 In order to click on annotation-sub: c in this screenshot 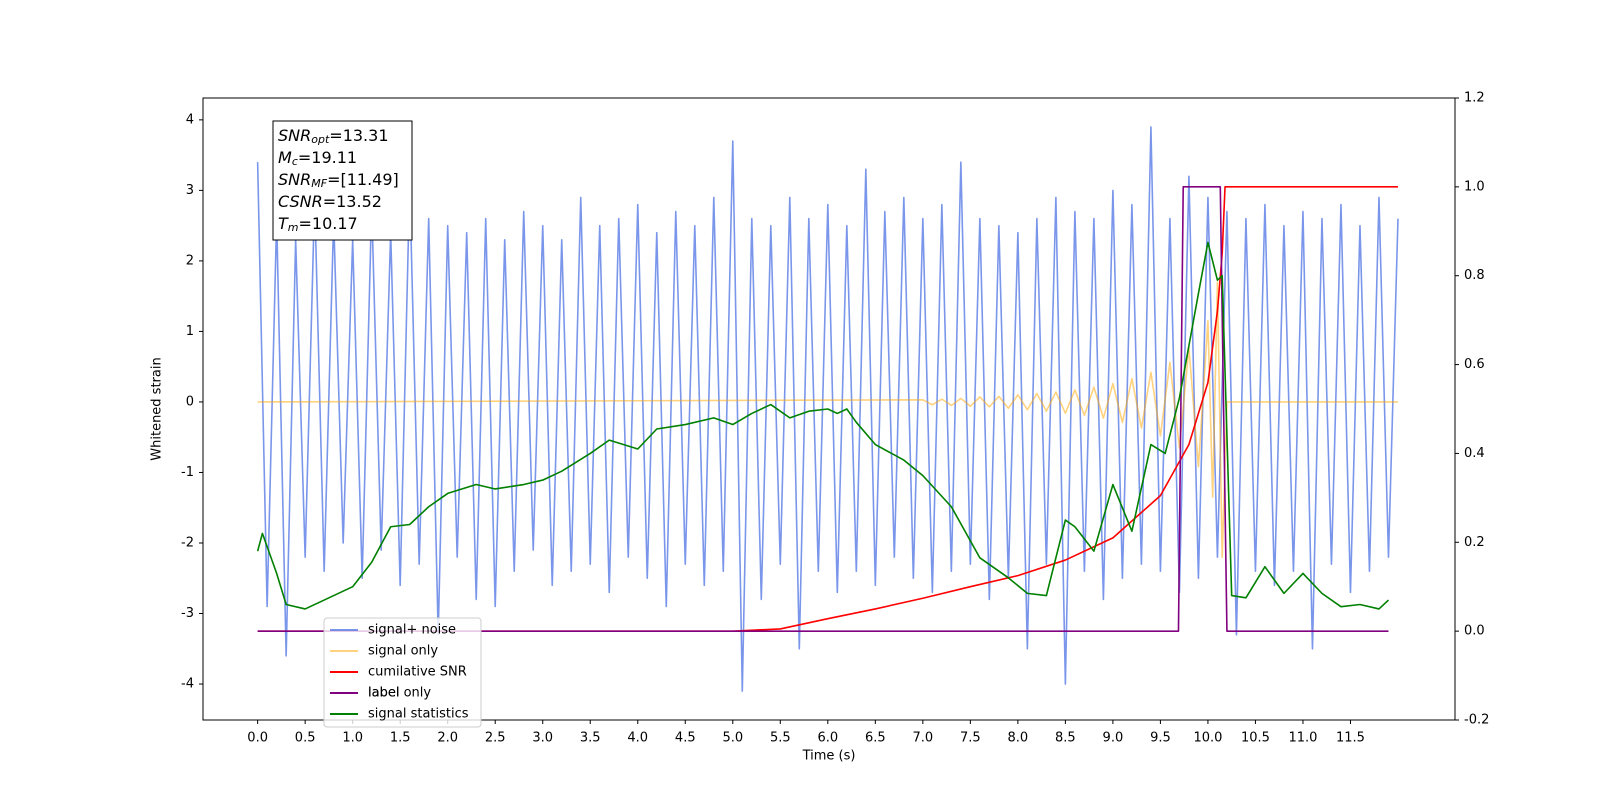, I will do `click(295, 161)`.